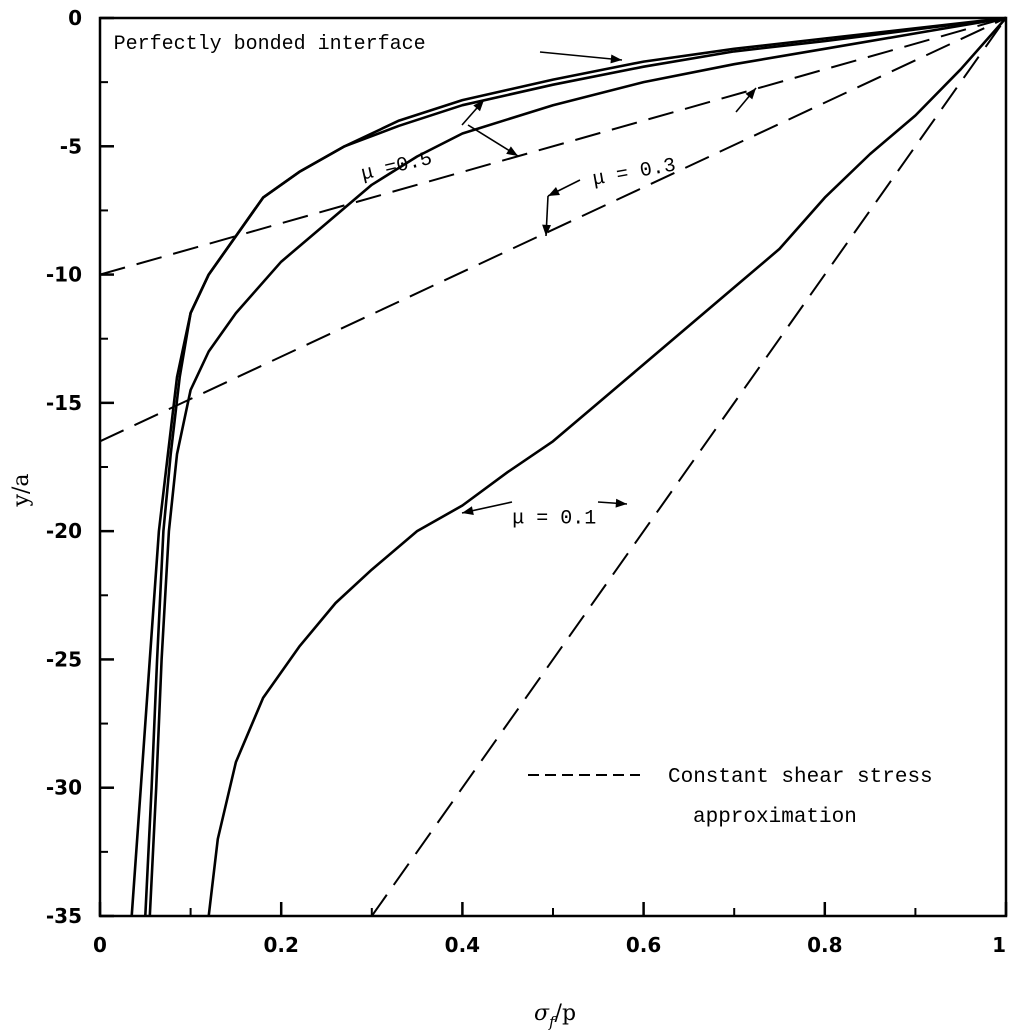 The width and height of the screenshot is (1009, 1035). I want to click on y-tick-label: -25, so click(64, 659).